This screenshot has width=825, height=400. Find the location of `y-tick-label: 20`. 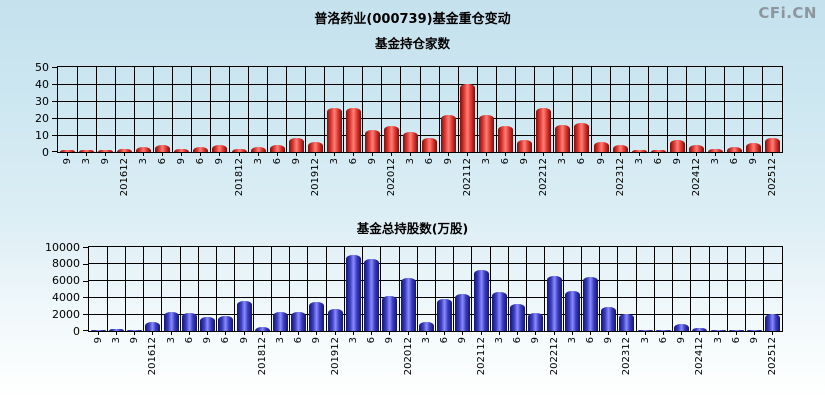

y-tick-label: 20 is located at coordinates (42, 118).